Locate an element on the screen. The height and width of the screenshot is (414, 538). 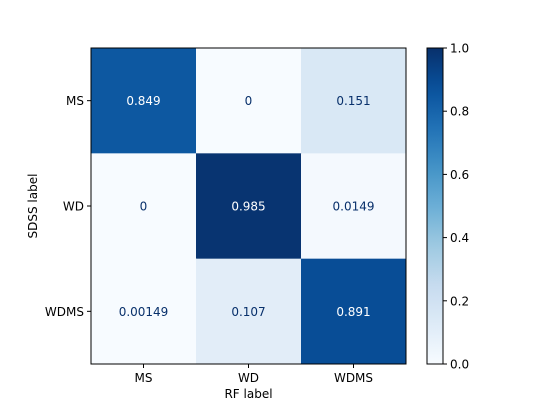
cell-label-wdms-wdms: 0.891 is located at coordinates (353, 312).